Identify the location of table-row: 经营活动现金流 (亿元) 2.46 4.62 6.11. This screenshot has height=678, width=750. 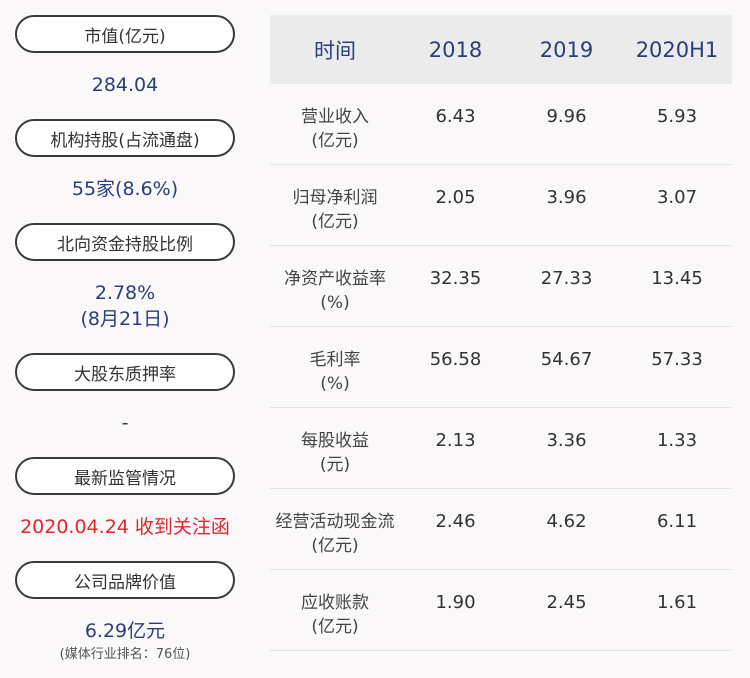
(501, 529).